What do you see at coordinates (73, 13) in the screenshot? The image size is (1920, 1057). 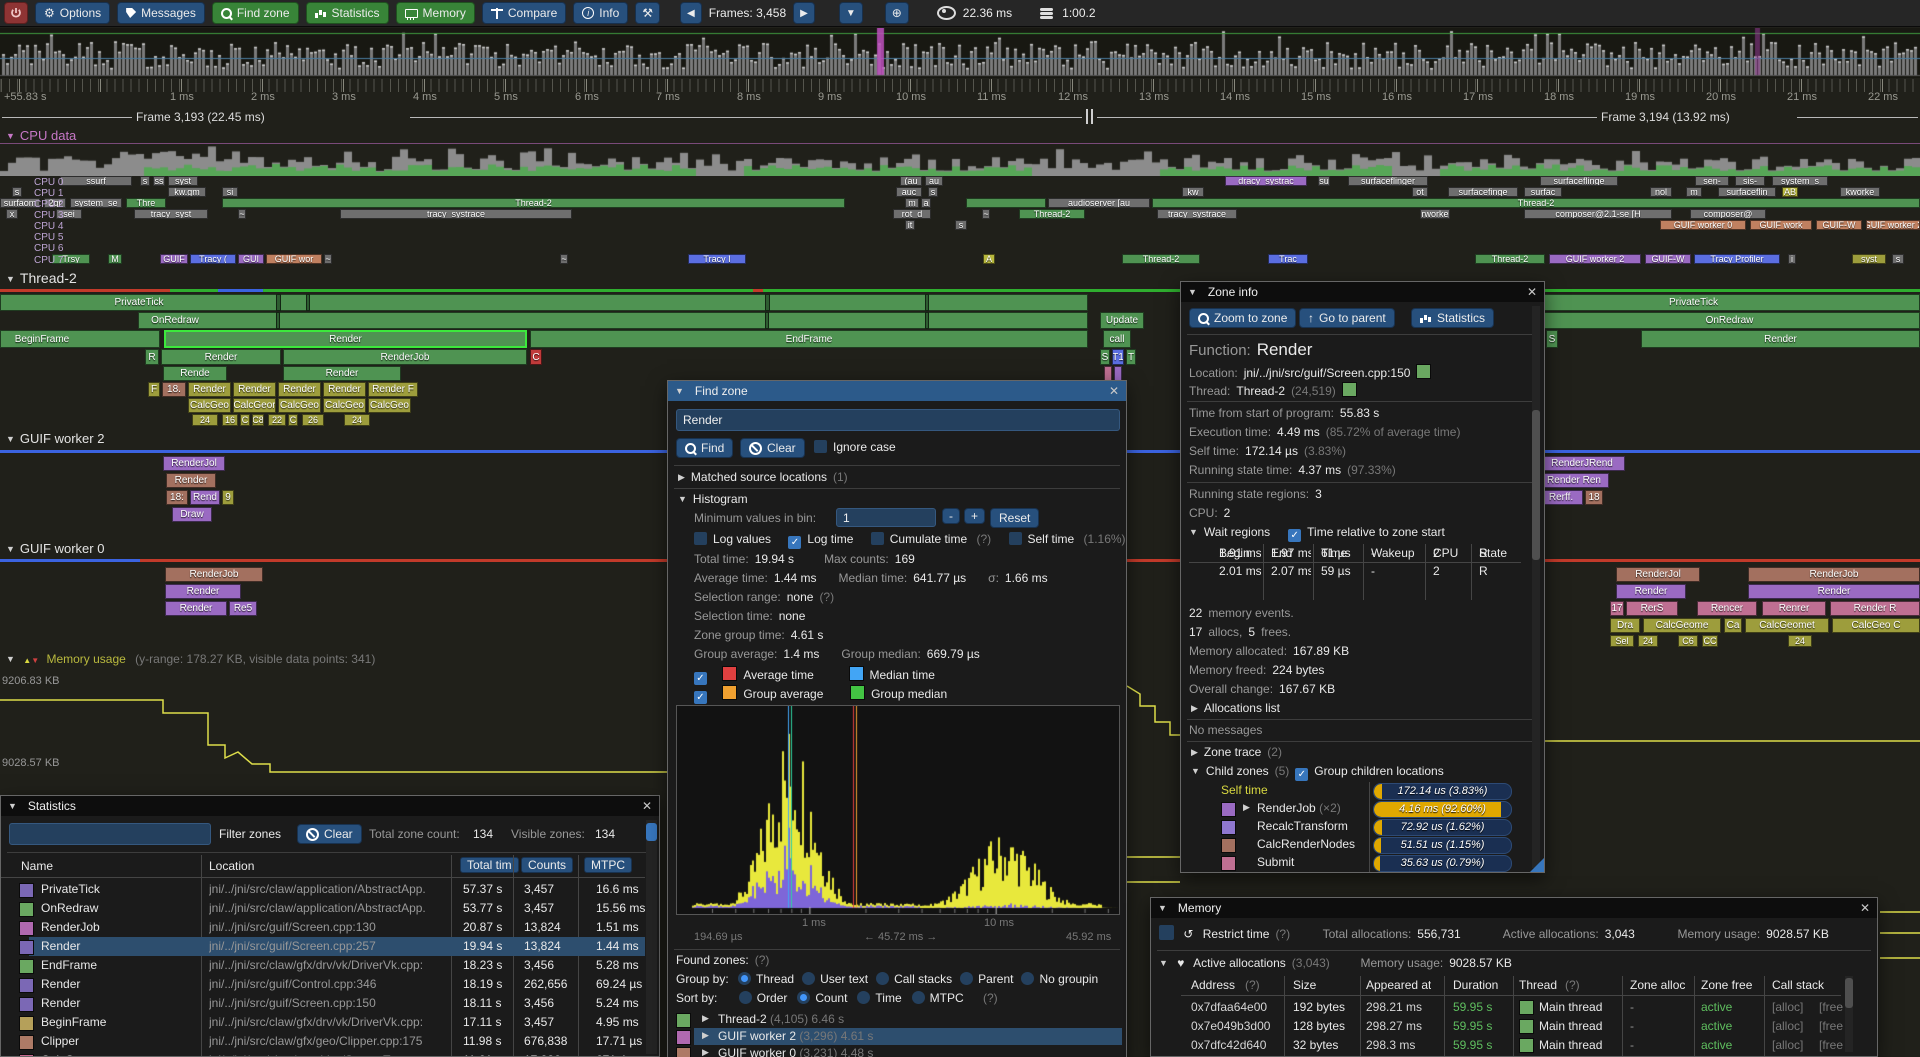 I see `options-button: ⚙ Options` at bounding box center [73, 13].